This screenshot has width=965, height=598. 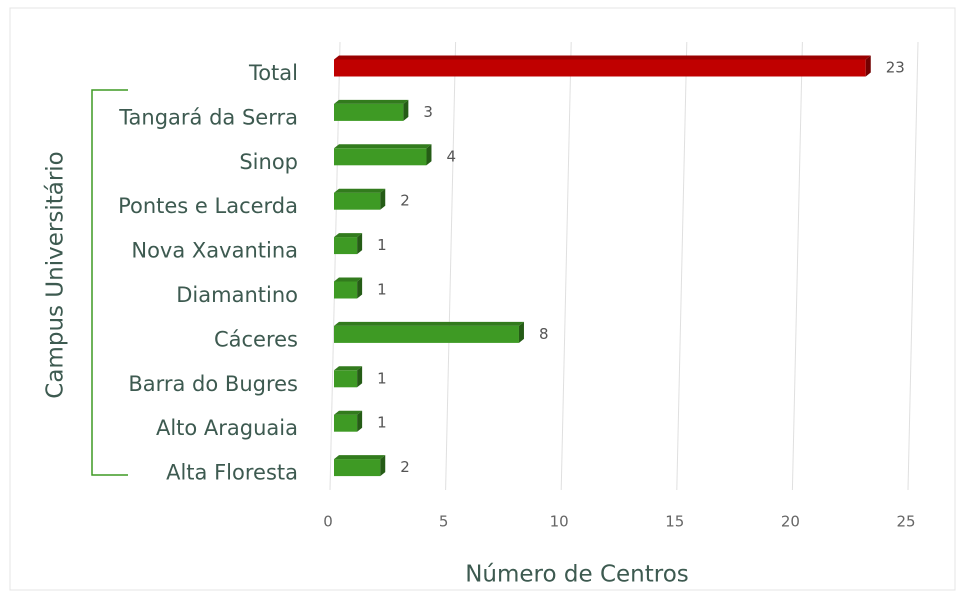 I want to click on y-tick-label: Pontes e Lacerda, so click(x=208, y=206).